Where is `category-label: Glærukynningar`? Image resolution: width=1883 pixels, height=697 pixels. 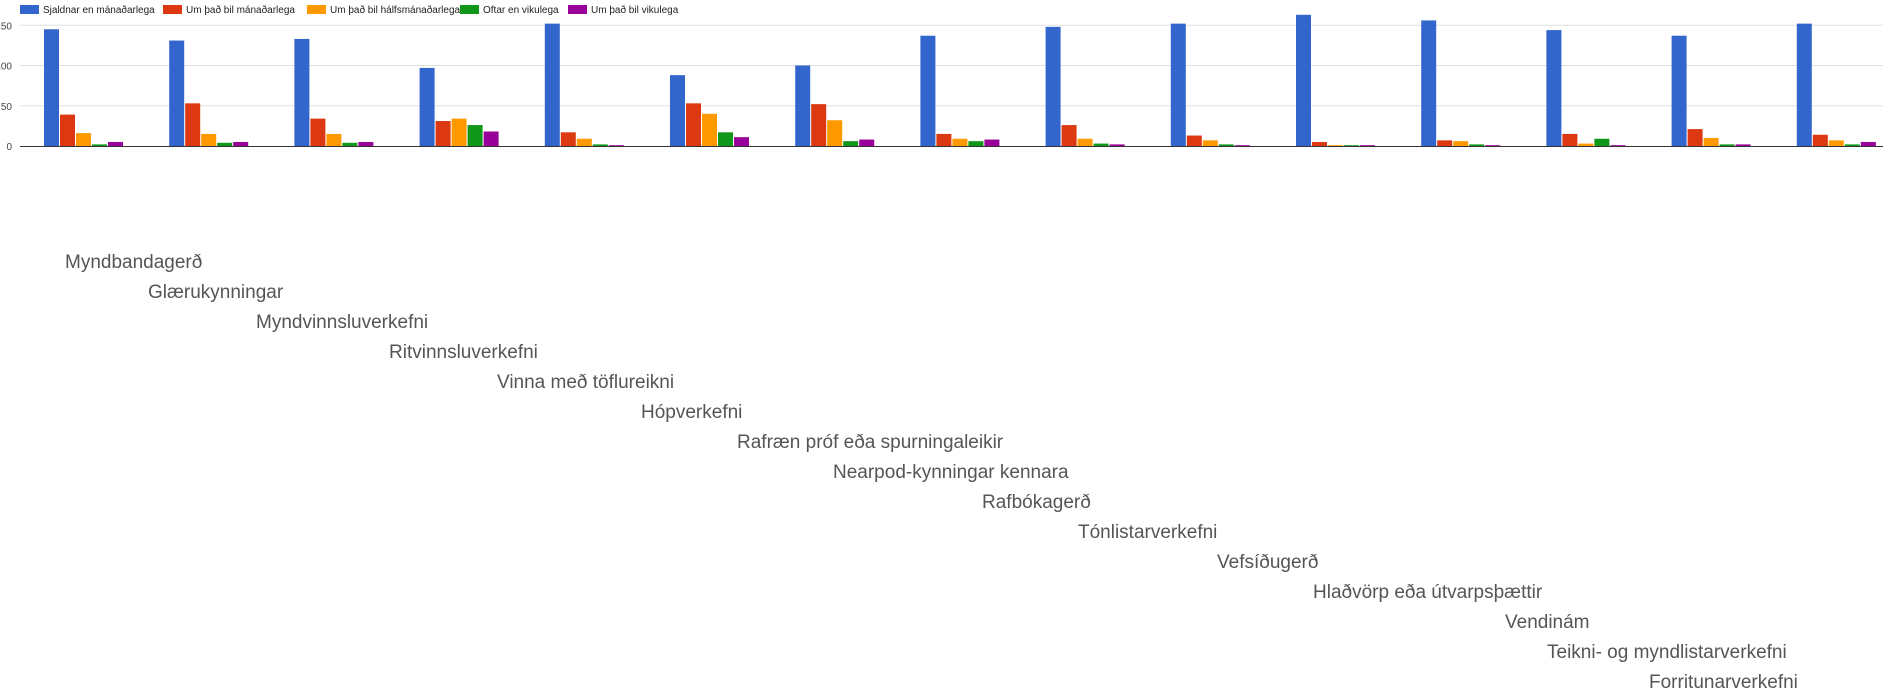 category-label: Glærukynningar is located at coordinates (216, 292).